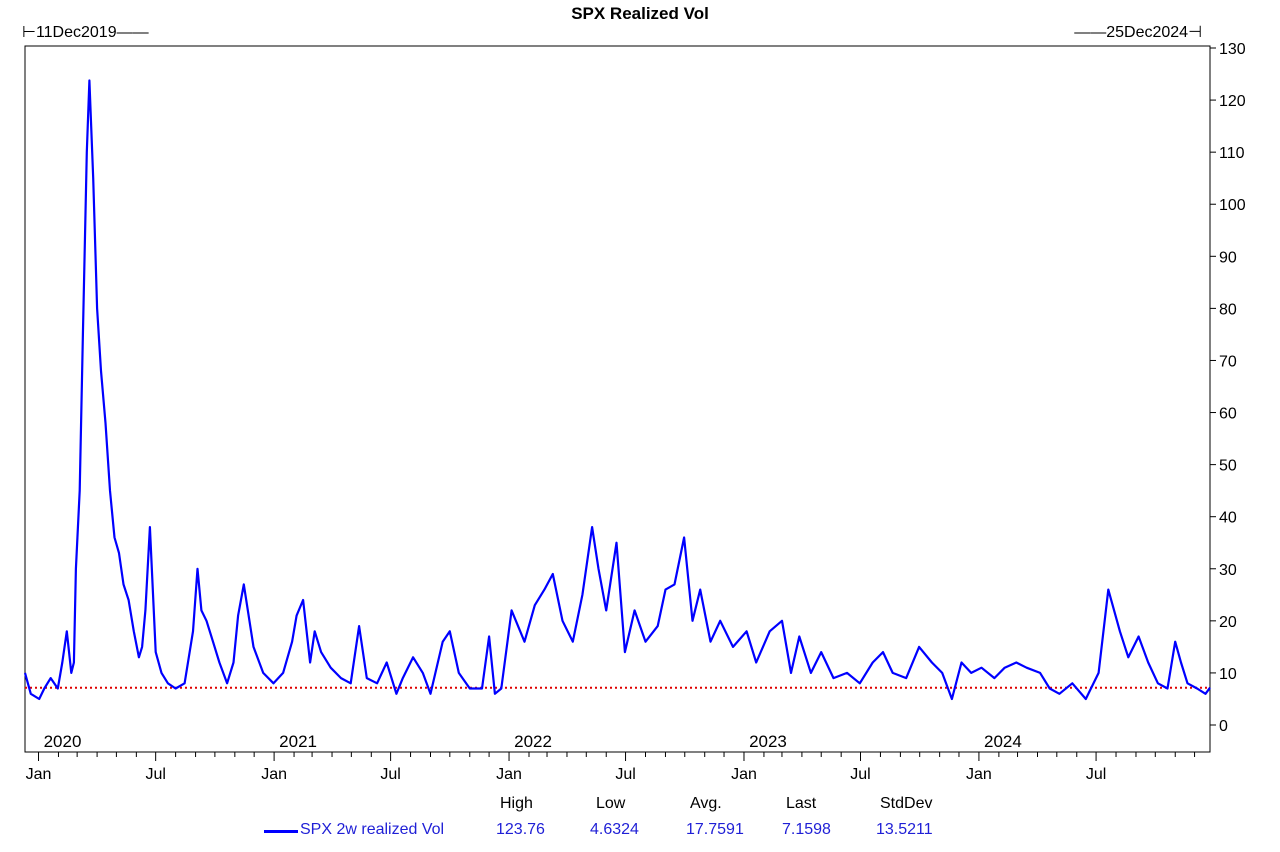 The height and width of the screenshot is (852, 1280). Describe the element at coordinates (1228, 466) in the screenshot. I see `y-tick-label: 50` at that location.